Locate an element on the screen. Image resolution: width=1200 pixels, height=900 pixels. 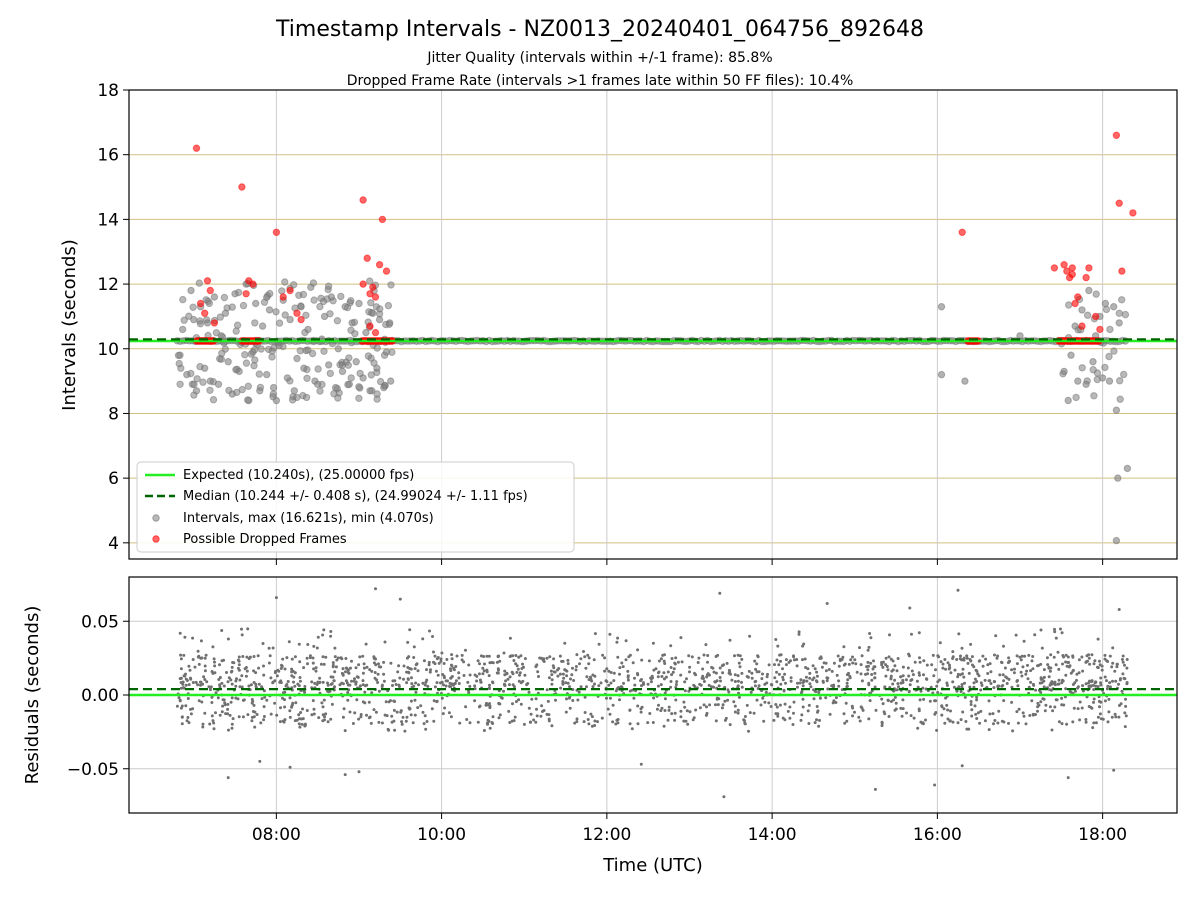
residuals-y-tick-label: −0.05 is located at coordinates (93, 770).